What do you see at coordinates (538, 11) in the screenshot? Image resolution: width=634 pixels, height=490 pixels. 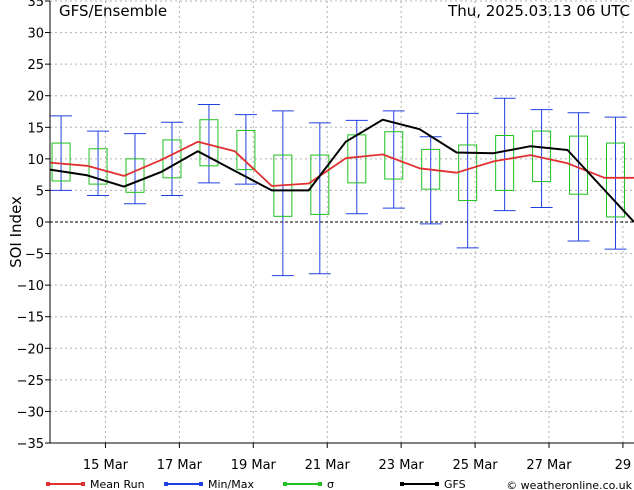 I see `chart-datetime: Thu, 2025.03.13 06 UTC` at bounding box center [538, 11].